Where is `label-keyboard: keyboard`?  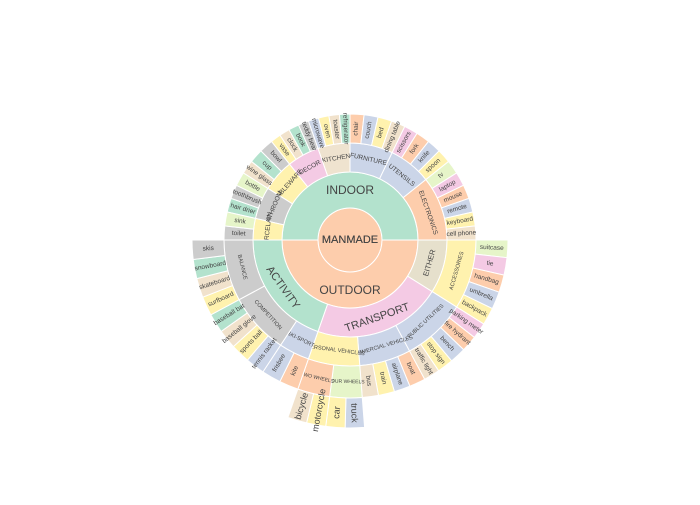
label-keyboard: keyboard is located at coordinates (460, 221).